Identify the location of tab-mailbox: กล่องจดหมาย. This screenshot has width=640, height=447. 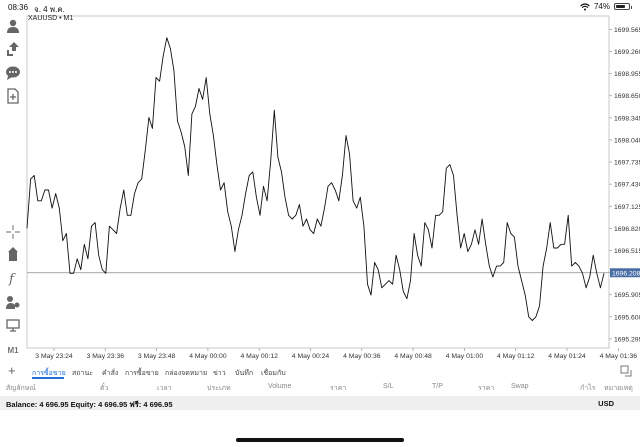
(186, 373).